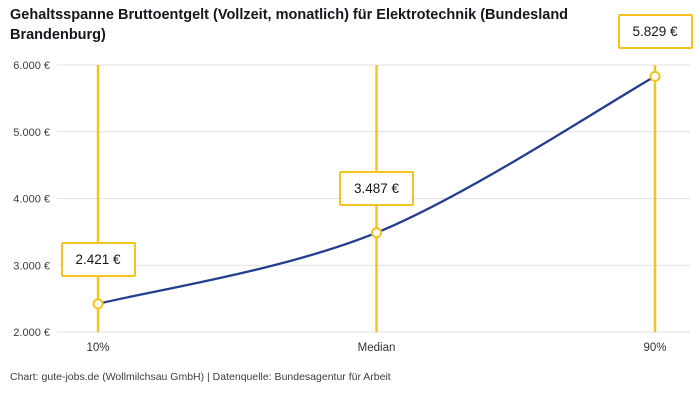 The width and height of the screenshot is (700, 400). Describe the element at coordinates (97, 348) in the screenshot. I see `x-axis-label: 10%` at that location.